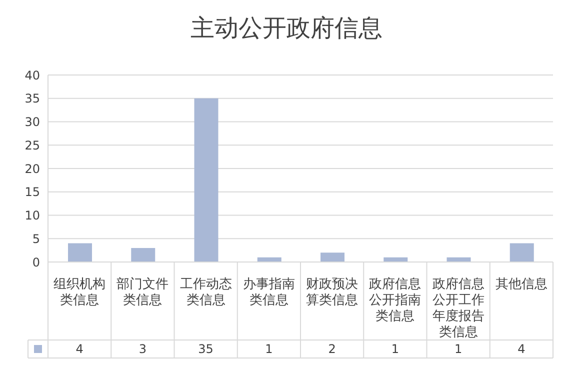 The image size is (573, 385). I want to click on x-tick-label: 财政预决算类信息, so click(332, 292).